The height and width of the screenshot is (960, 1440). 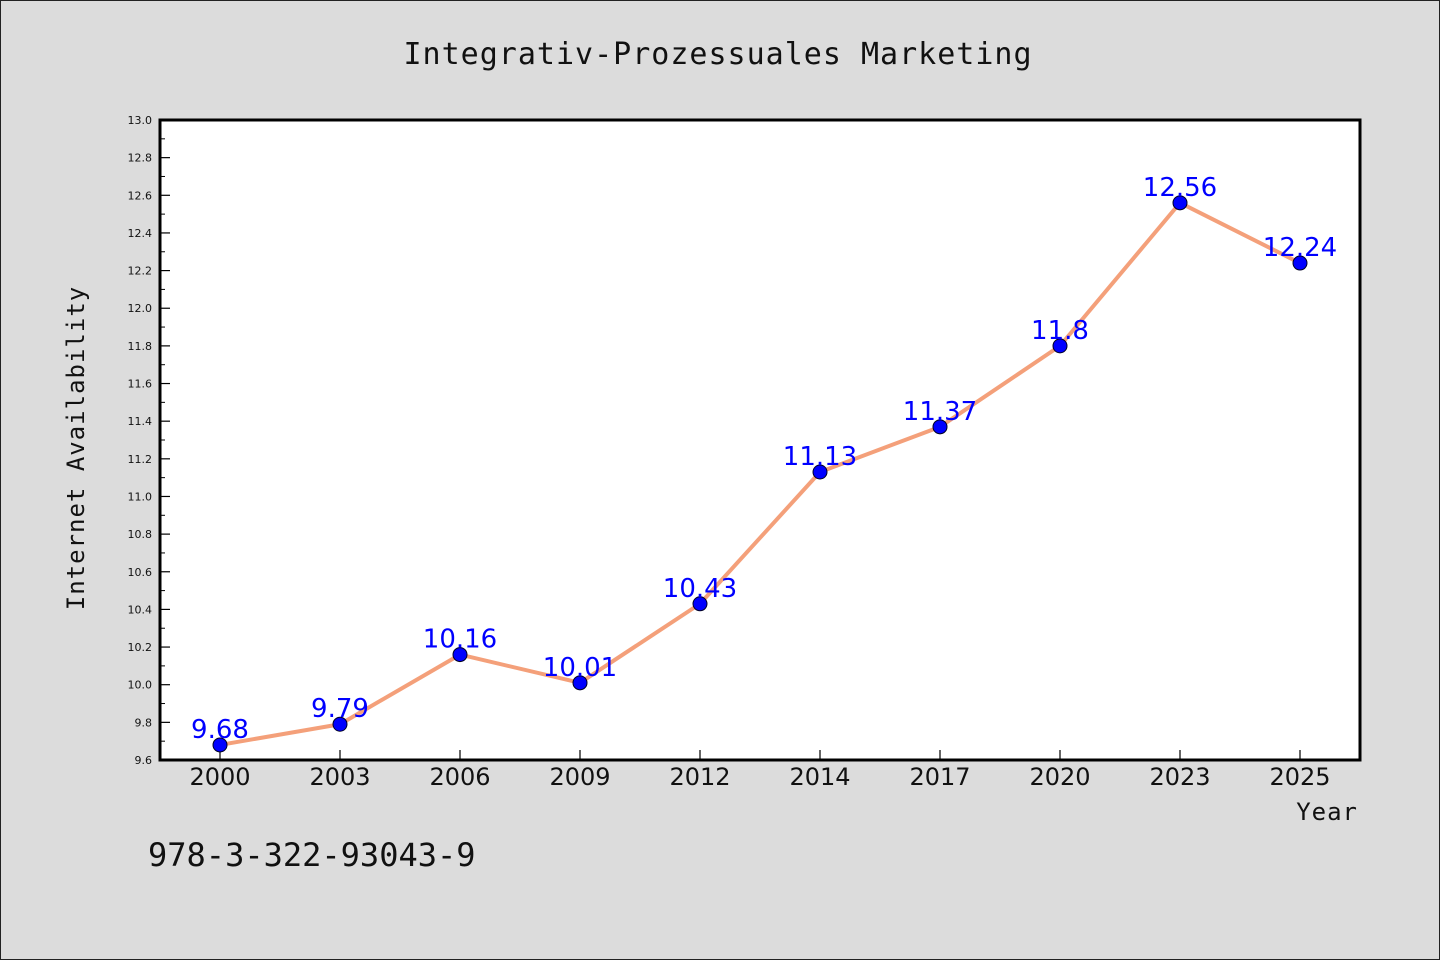 I want to click on y-tick-label: 11.8, so click(x=140, y=346).